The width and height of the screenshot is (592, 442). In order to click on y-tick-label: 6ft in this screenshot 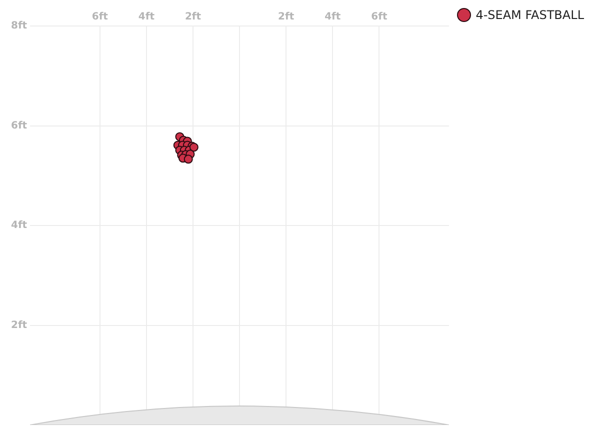, I will do `click(19, 126)`.